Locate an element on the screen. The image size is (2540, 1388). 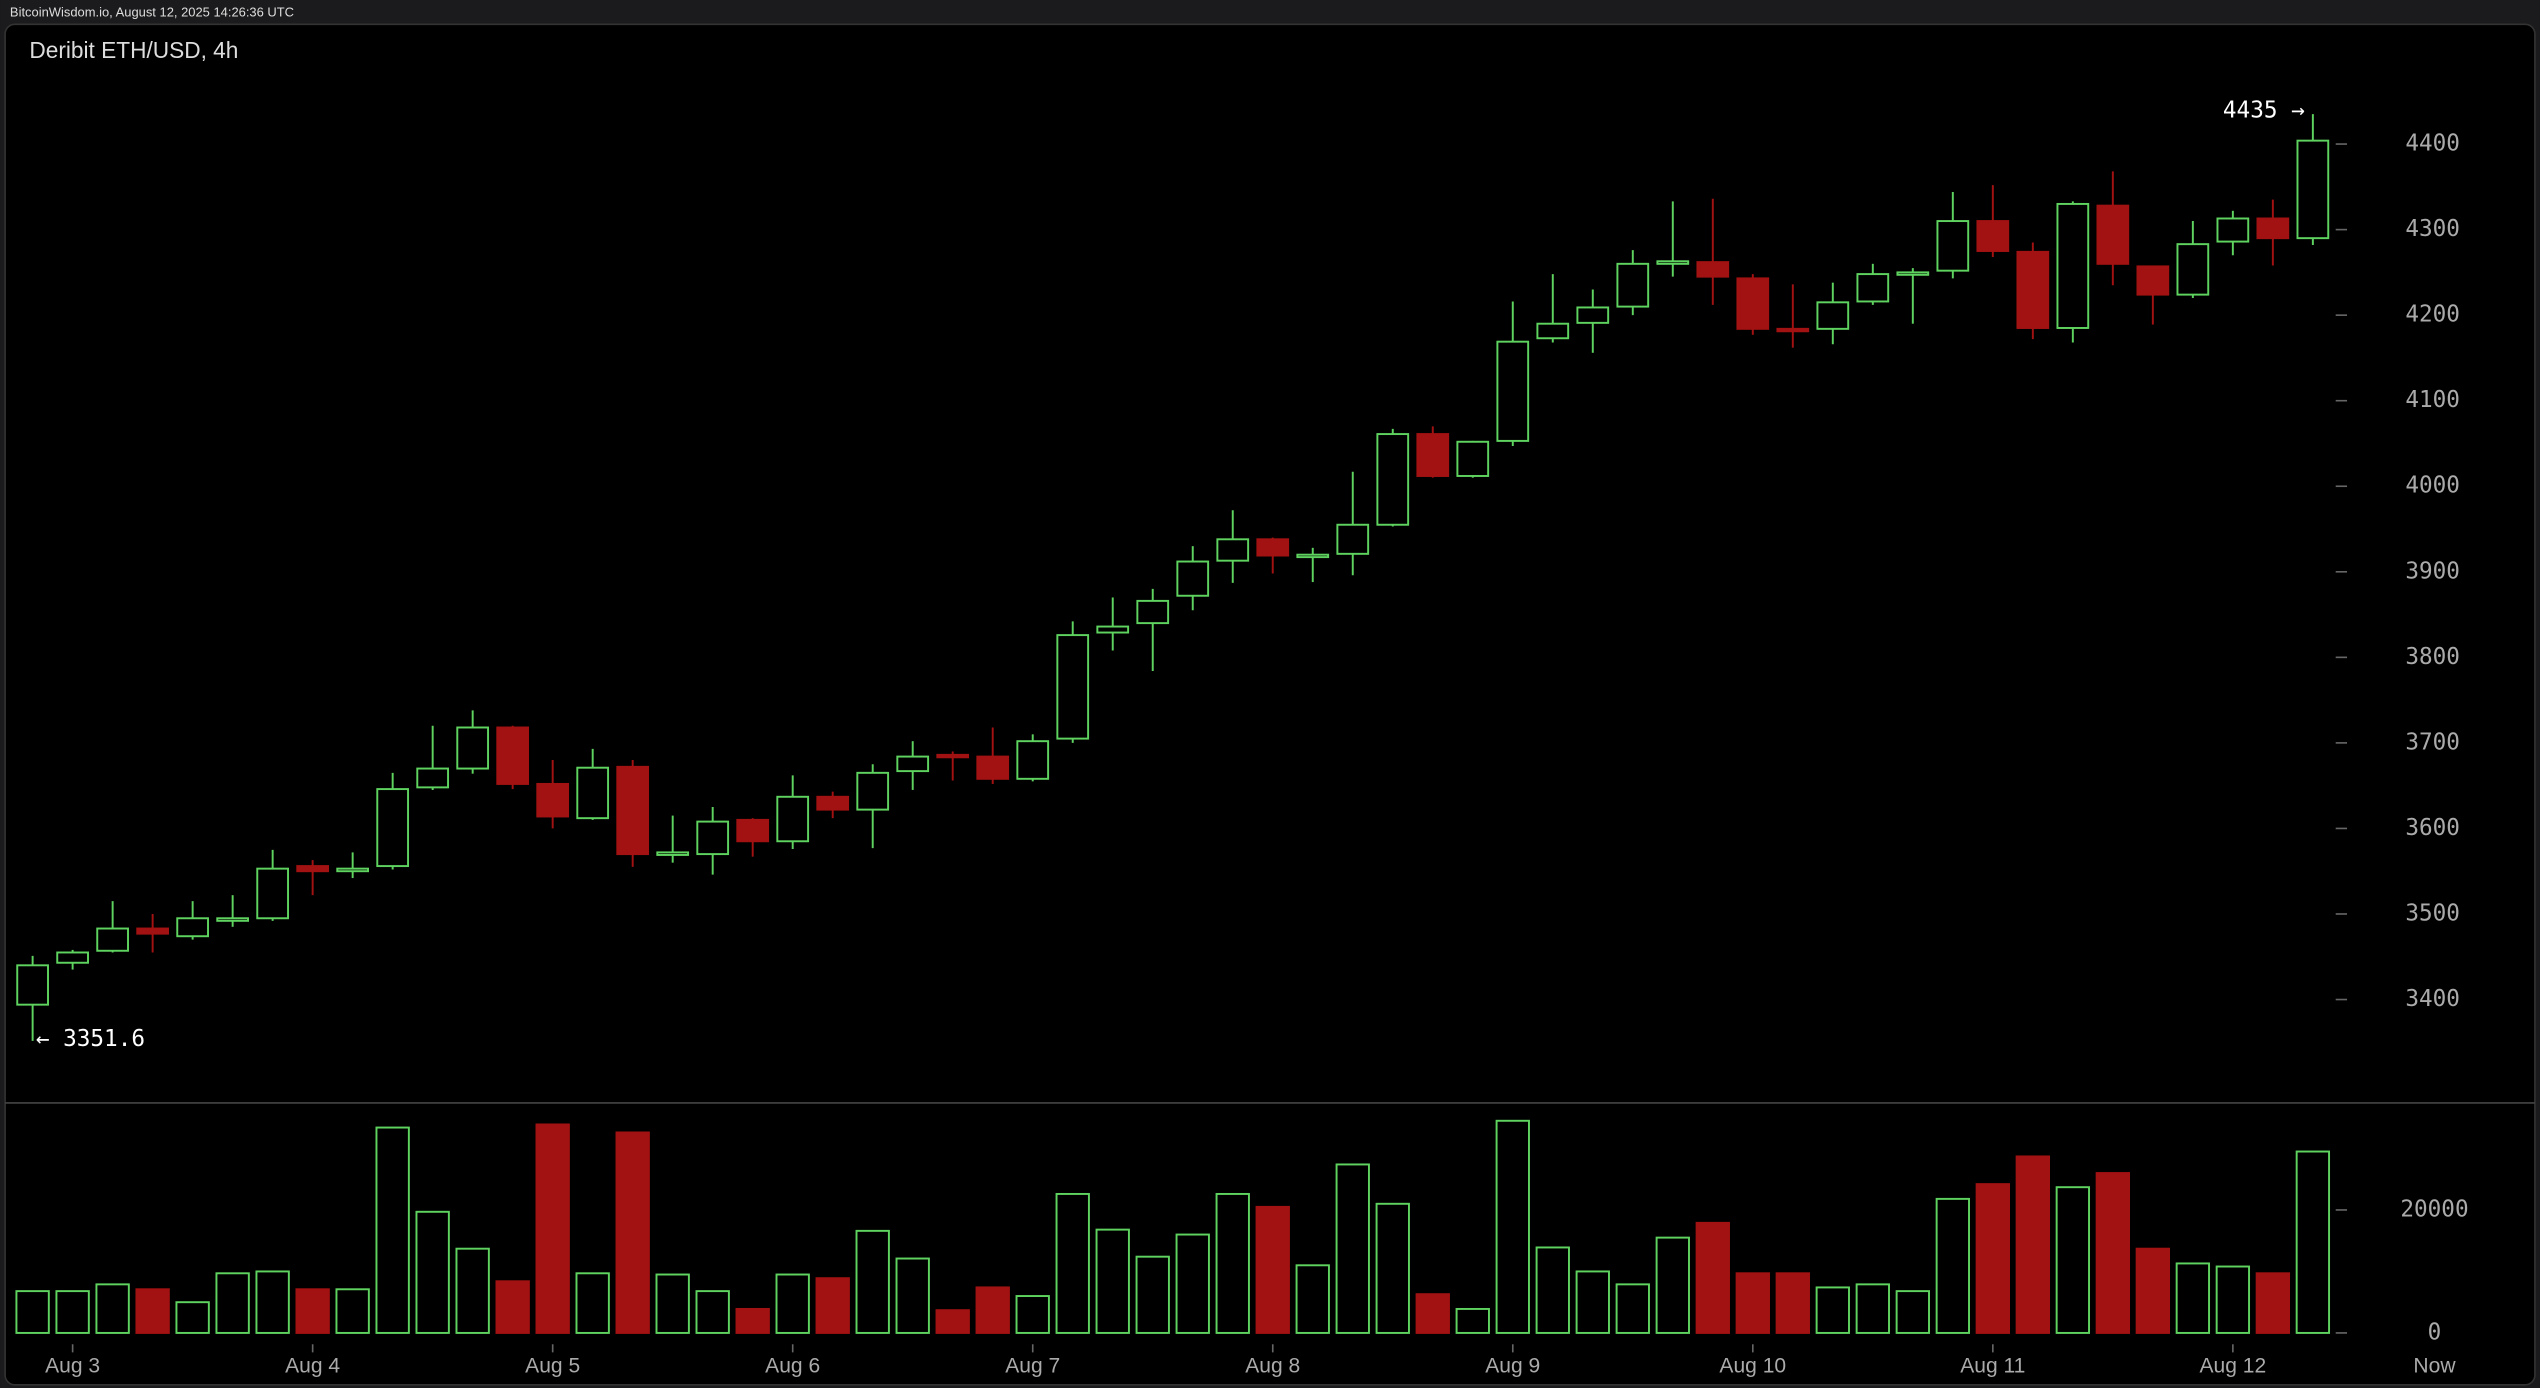
y-tick-label: 3600 is located at coordinates (2432, 828).